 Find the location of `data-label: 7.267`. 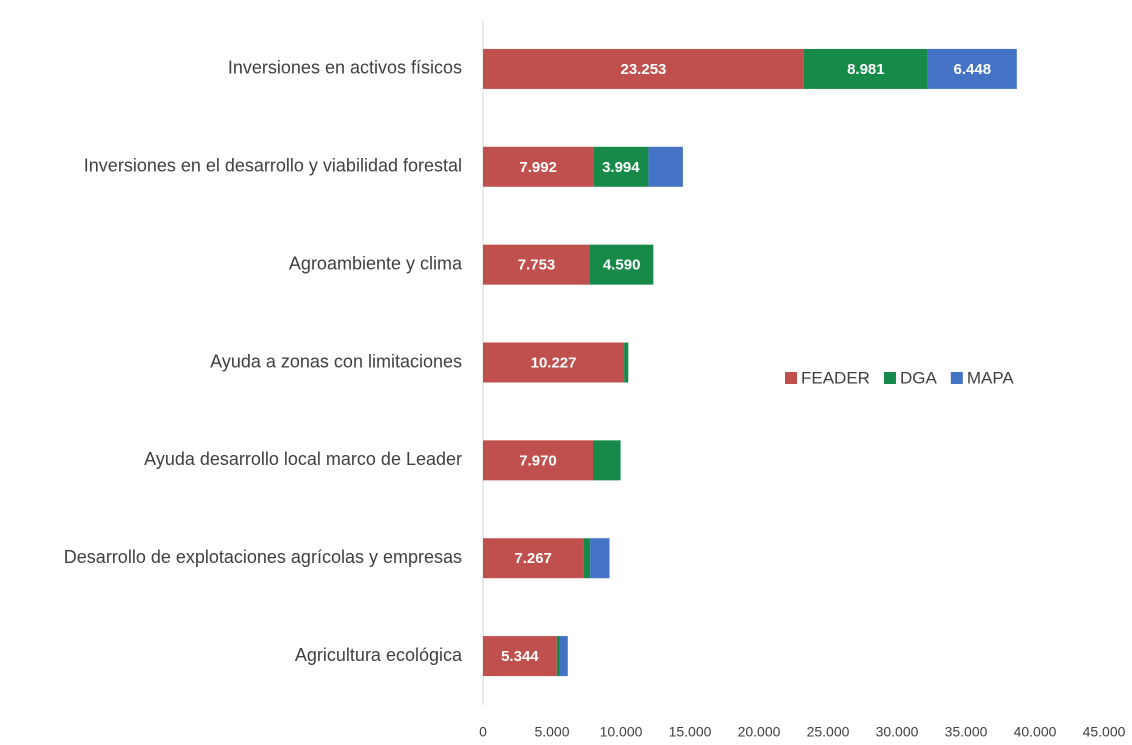

data-label: 7.267 is located at coordinates (533, 558).